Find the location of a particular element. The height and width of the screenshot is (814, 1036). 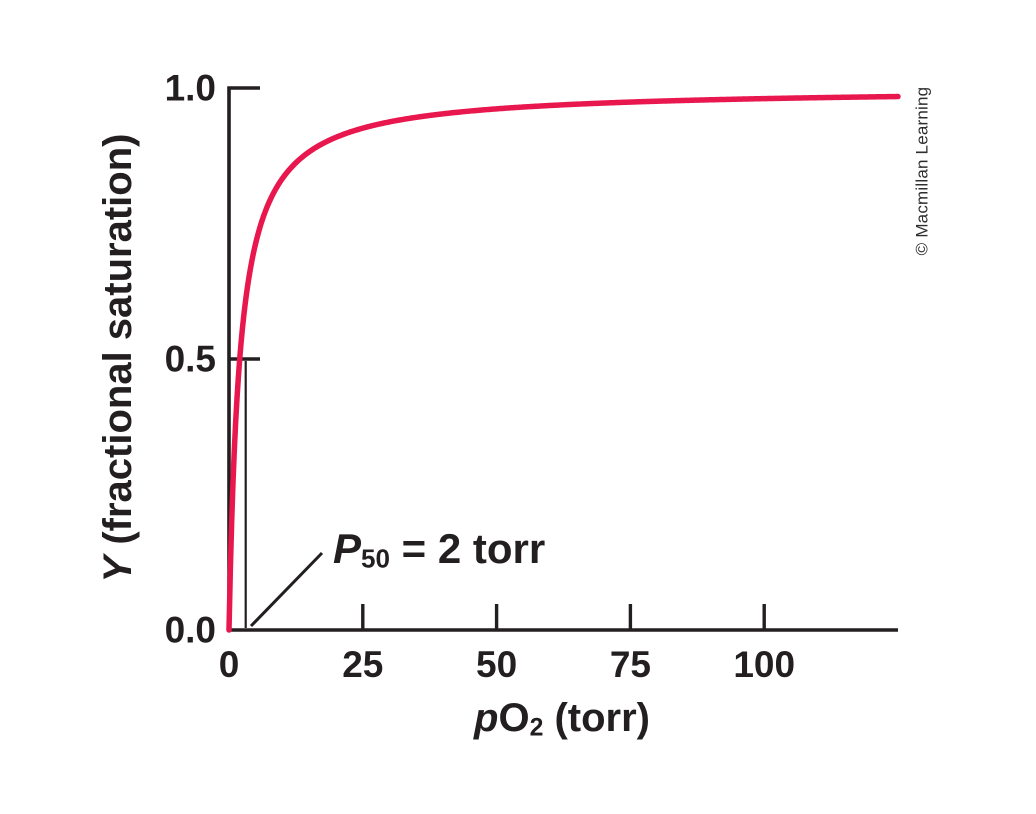

x-axis-subscript: 2 is located at coordinates (536, 728).